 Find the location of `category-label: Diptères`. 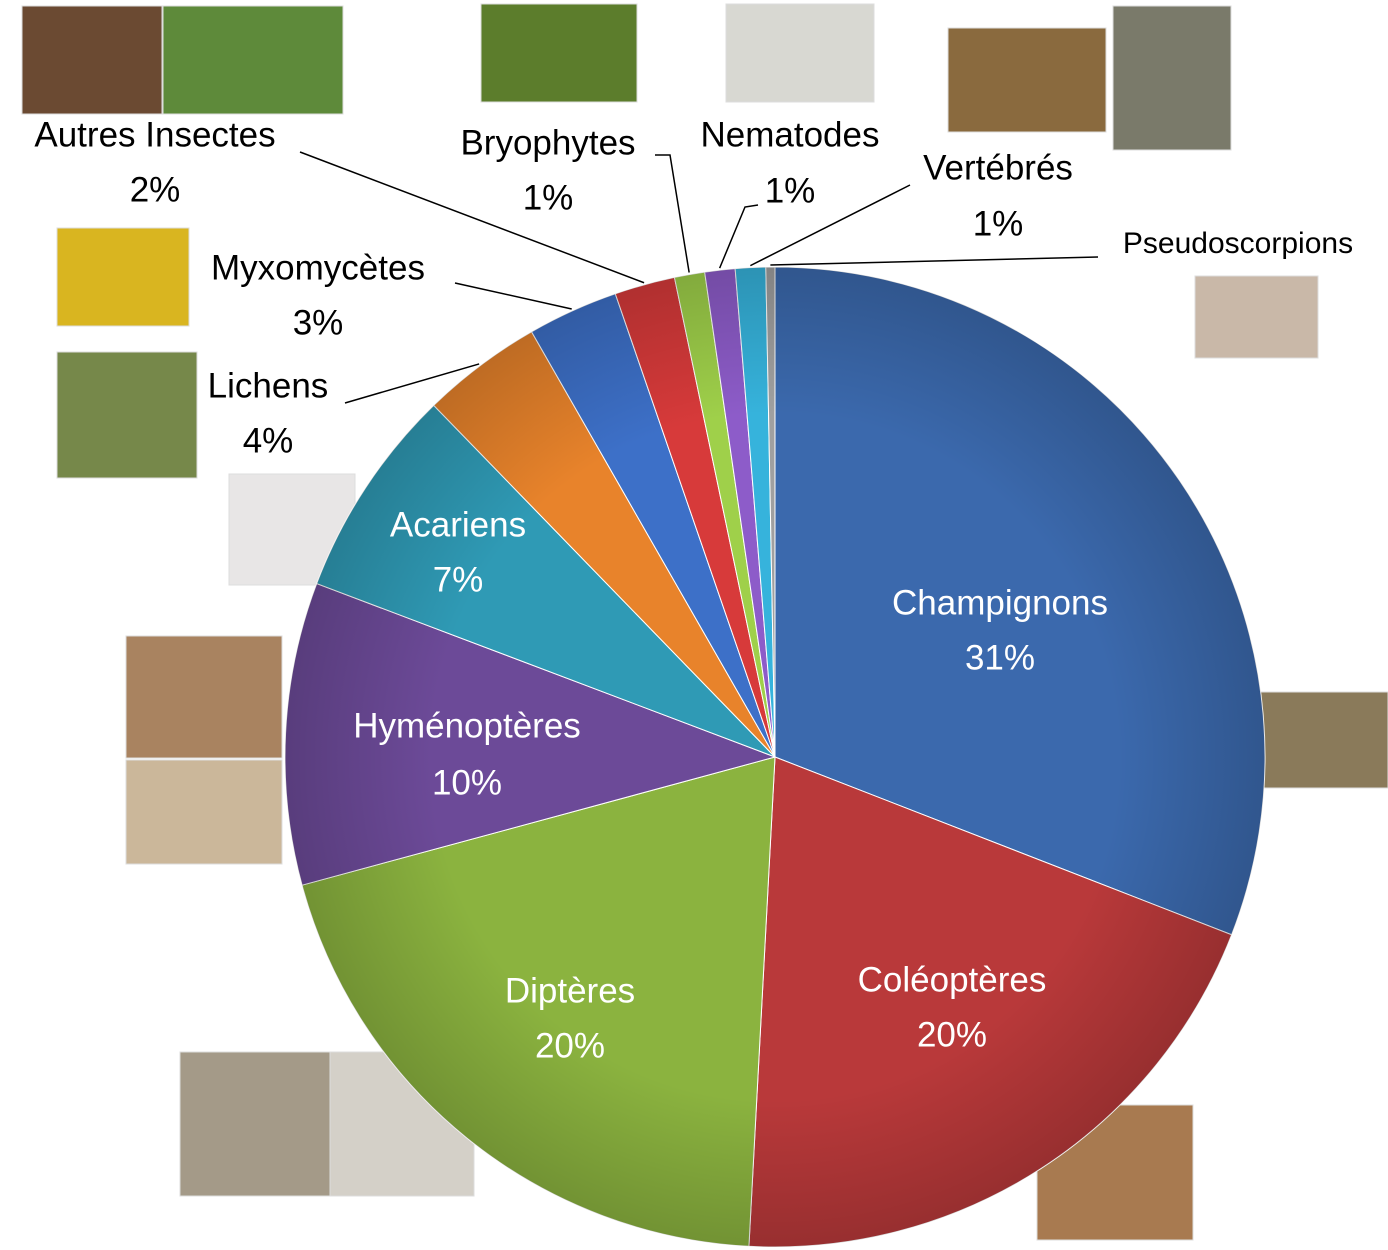

category-label: Diptères is located at coordinates (570, 990).